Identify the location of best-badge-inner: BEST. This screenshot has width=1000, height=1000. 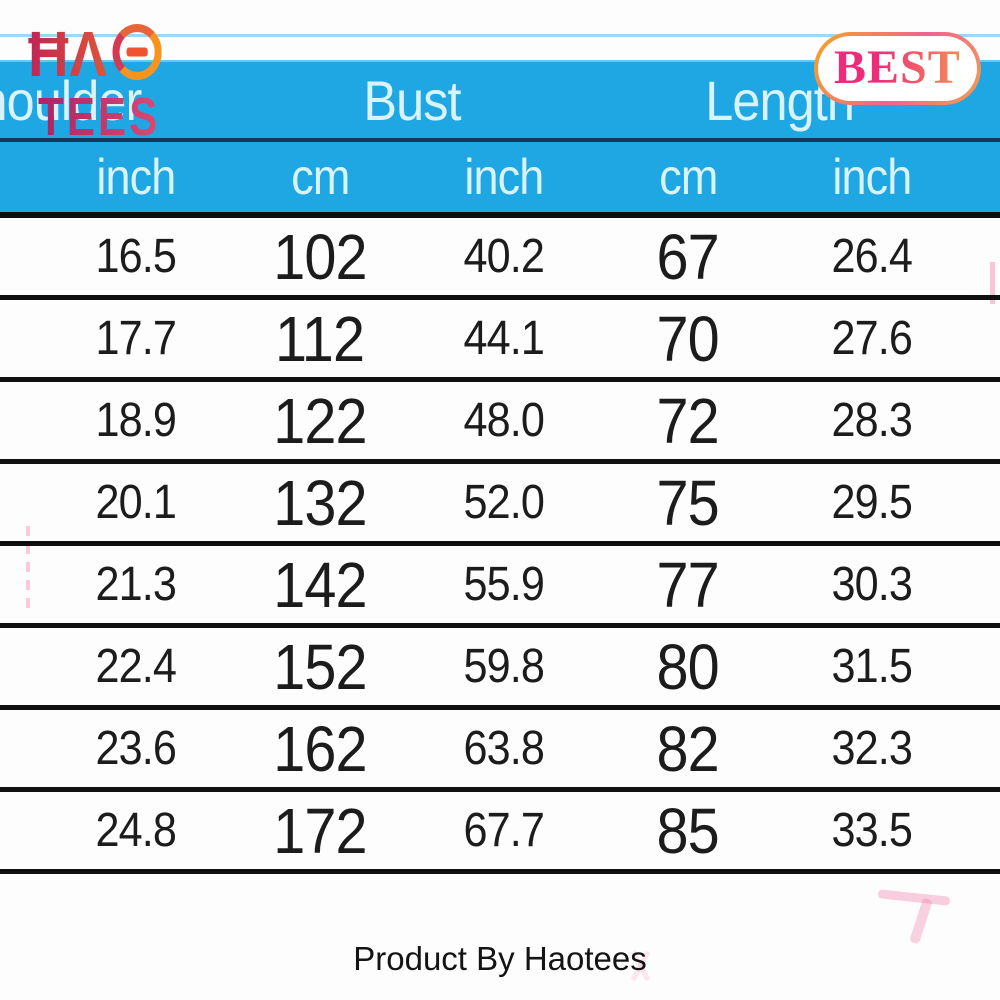
(897, 68).